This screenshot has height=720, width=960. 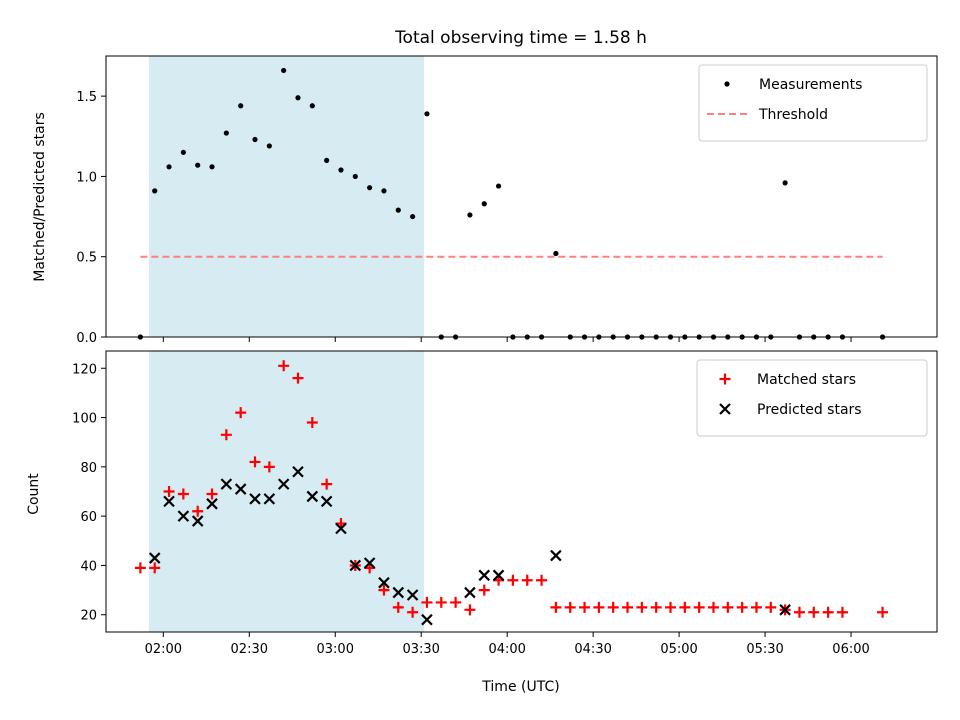 What do you see at coordinates (86, 177) in the screenshot?
I see `y-tick-label: 1.0` at bounding box center [86, 177].